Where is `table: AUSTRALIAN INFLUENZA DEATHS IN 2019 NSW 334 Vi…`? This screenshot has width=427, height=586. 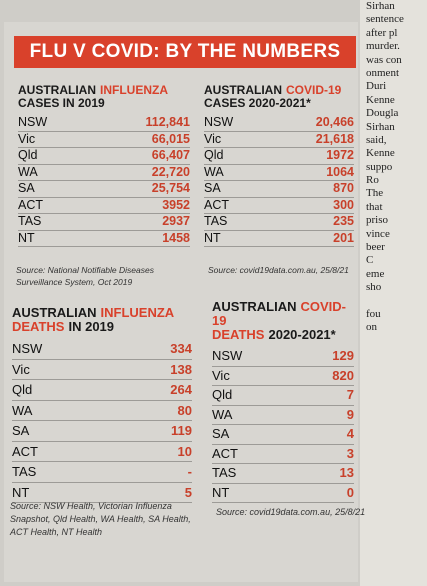 table: AUSTRALIAN INFLUENZA DEATHS IN 2019 NSW 334 Vi… is located at coordinates (102, 404).